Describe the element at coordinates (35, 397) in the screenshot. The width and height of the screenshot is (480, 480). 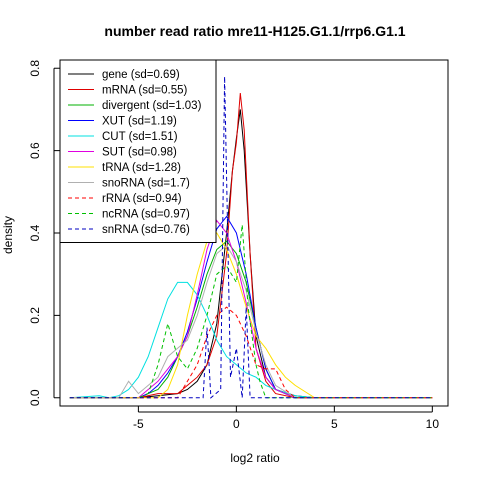
I see `y-tick-label: 0.0` at that location.